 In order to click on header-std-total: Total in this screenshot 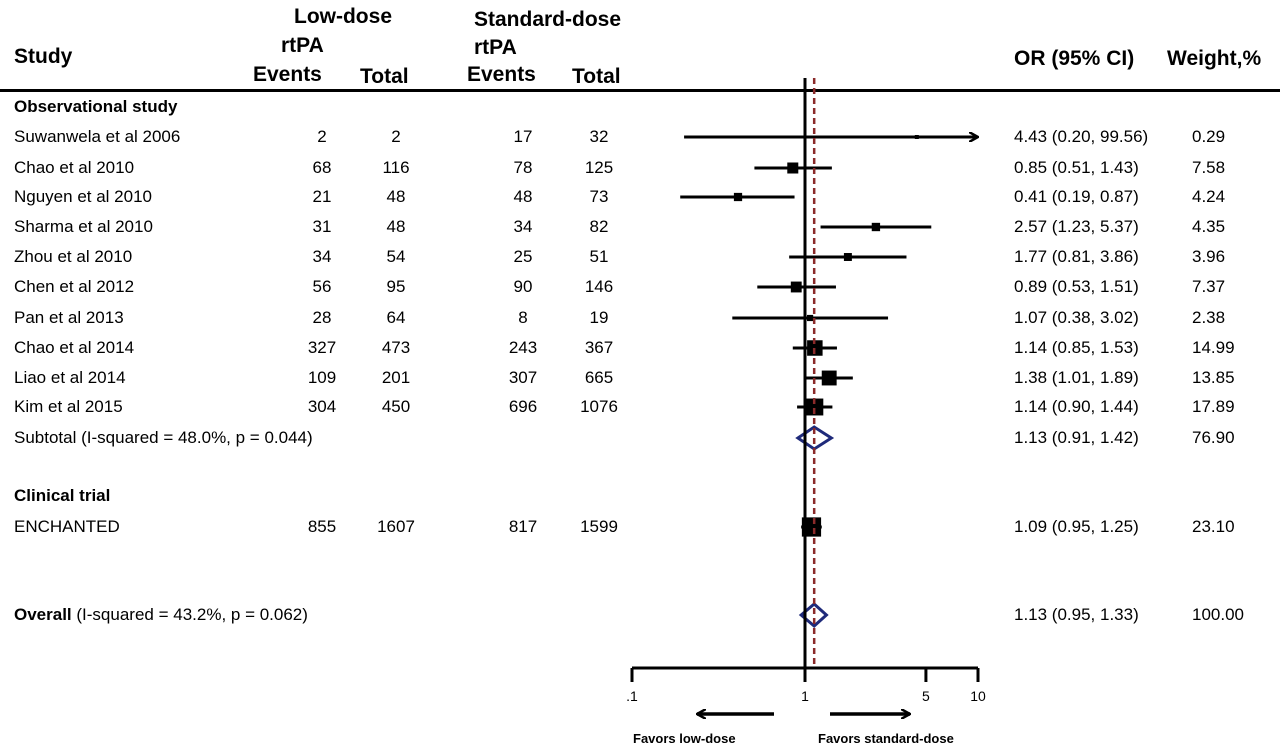, I will do `click(596, 76)`.